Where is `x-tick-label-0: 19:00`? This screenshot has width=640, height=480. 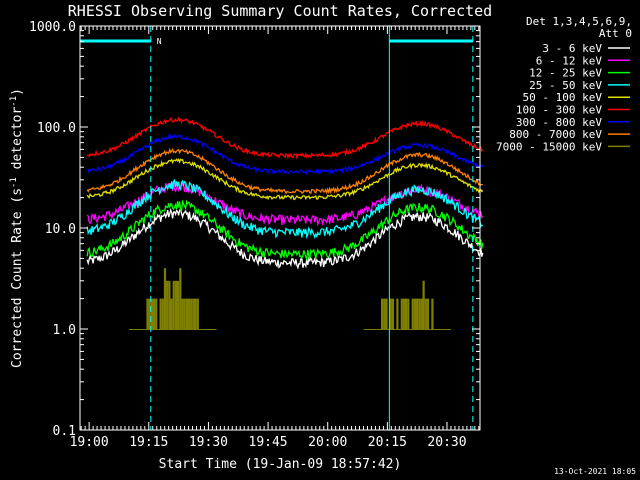
x-tick-label-0: 19:00 is located at coordinates (89, 442).